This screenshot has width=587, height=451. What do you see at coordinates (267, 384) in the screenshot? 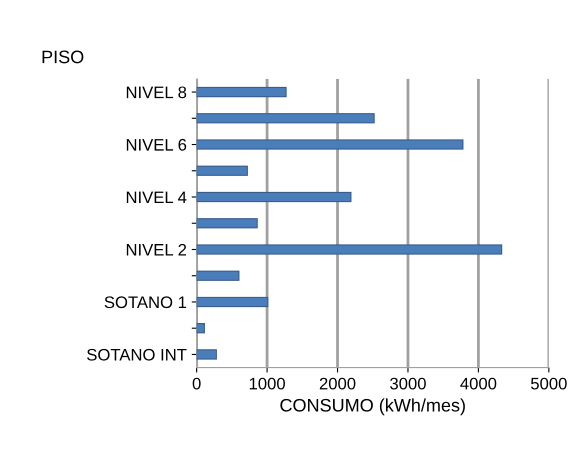
I see `x-tick-label: 1000` at bounding box center [267, 384].